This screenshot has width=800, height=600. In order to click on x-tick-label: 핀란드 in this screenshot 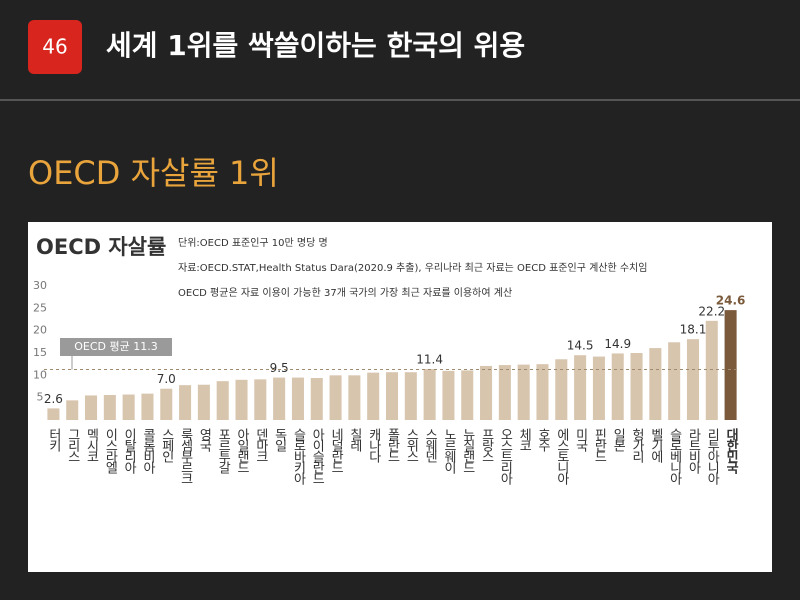, I will do `click(598, 444)`.